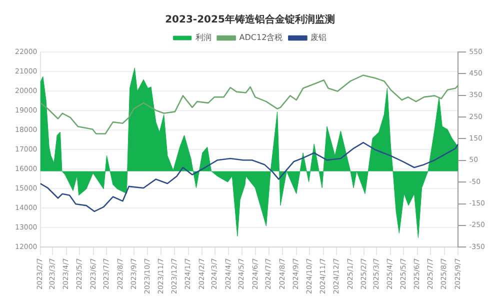 The height and width of the screenshot is (307, 500). What do you see at coordinates (203, 37) in the screenshot?
I see `legend-label: 利润` at bounding box center [203, 37].